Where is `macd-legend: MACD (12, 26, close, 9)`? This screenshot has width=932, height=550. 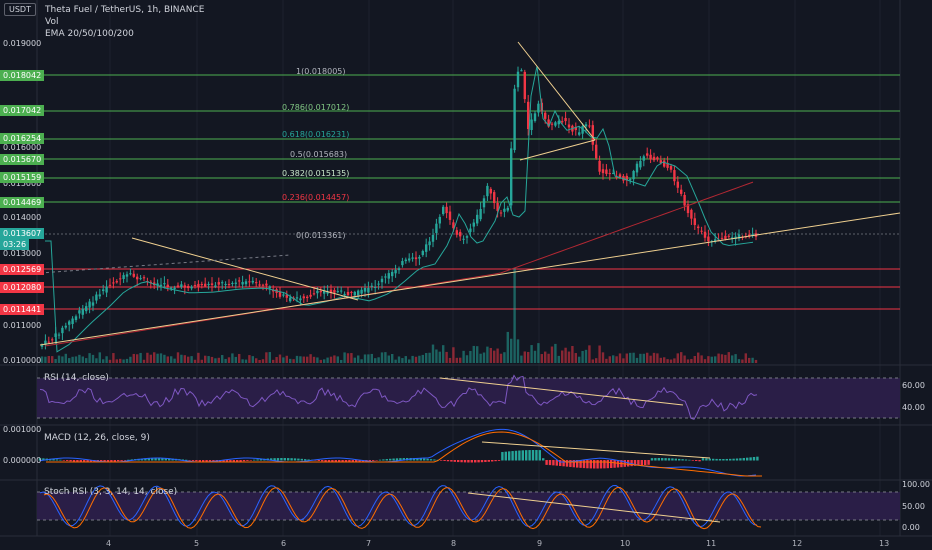
macd-legend: MACD (12, 26, close, 9) is located at coordinates (97, 438).